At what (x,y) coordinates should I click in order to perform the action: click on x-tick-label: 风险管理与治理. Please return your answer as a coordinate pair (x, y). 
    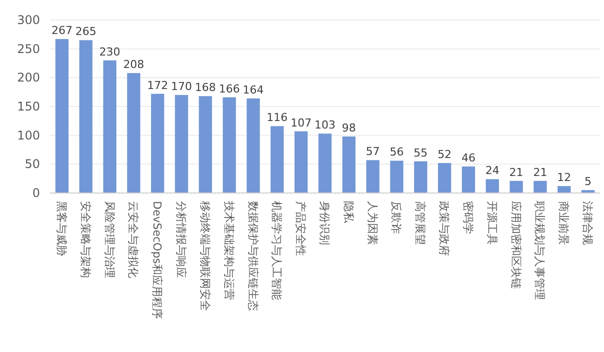
    Looking at the image, I should click on (109, 239).